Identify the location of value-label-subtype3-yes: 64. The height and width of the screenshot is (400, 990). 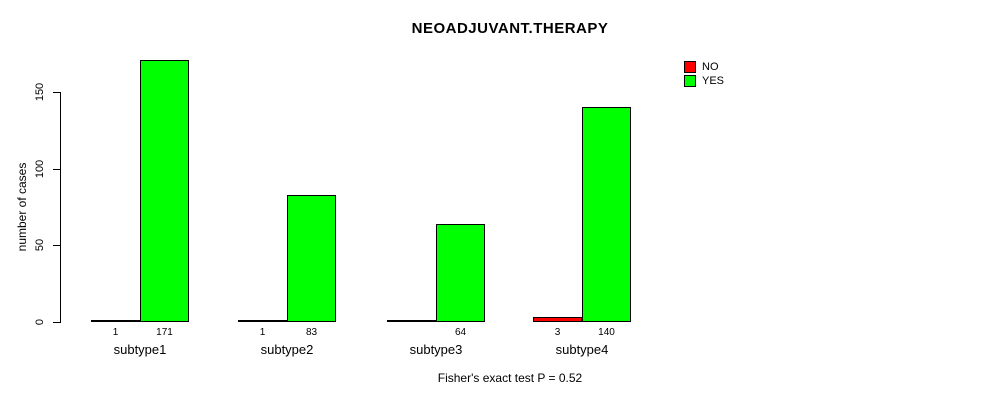
(460, 332).